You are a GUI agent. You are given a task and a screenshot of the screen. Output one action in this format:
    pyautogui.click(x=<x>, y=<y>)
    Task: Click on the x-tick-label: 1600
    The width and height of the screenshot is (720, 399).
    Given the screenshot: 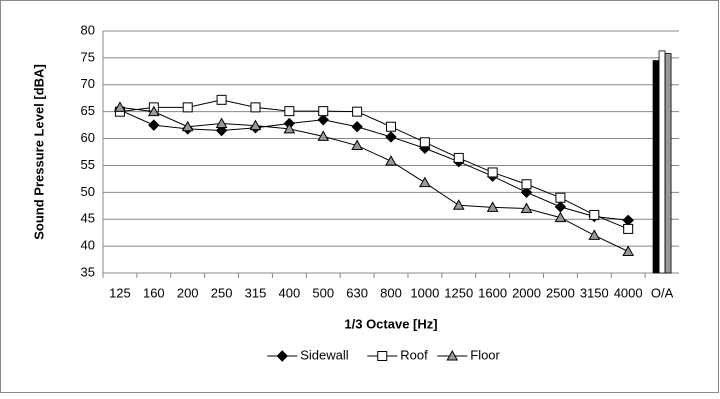 What is the action you would take?
    pyautogui.click(x=492, y=292)
    